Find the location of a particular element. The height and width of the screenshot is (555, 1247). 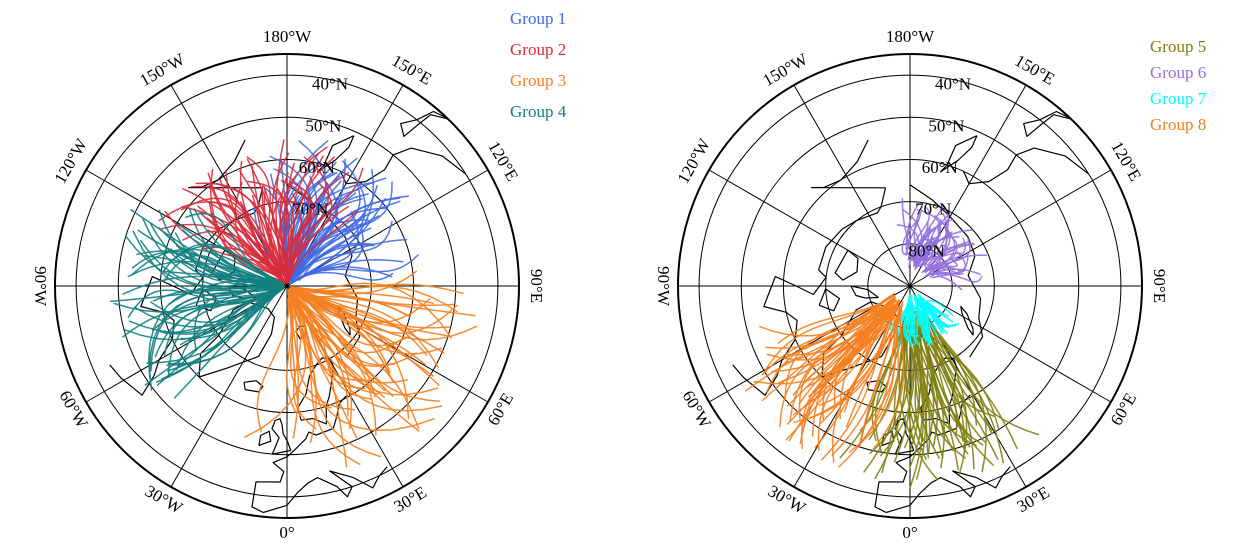

legend-entry-group-6: Group 6 is located at coordinates (1178, 72).